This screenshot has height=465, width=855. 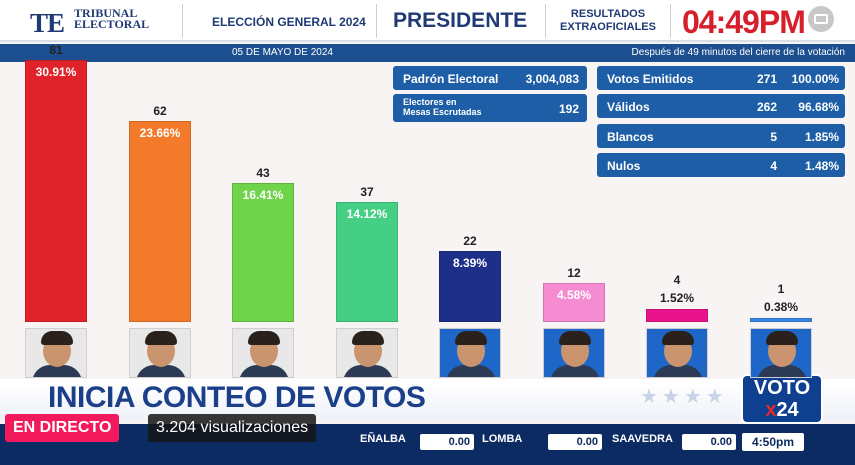 What do you see at coordinates (232, 428) in the screenshot?
I see `view-count: 3.204 visualizaciones` at bounding box center [232, 428].